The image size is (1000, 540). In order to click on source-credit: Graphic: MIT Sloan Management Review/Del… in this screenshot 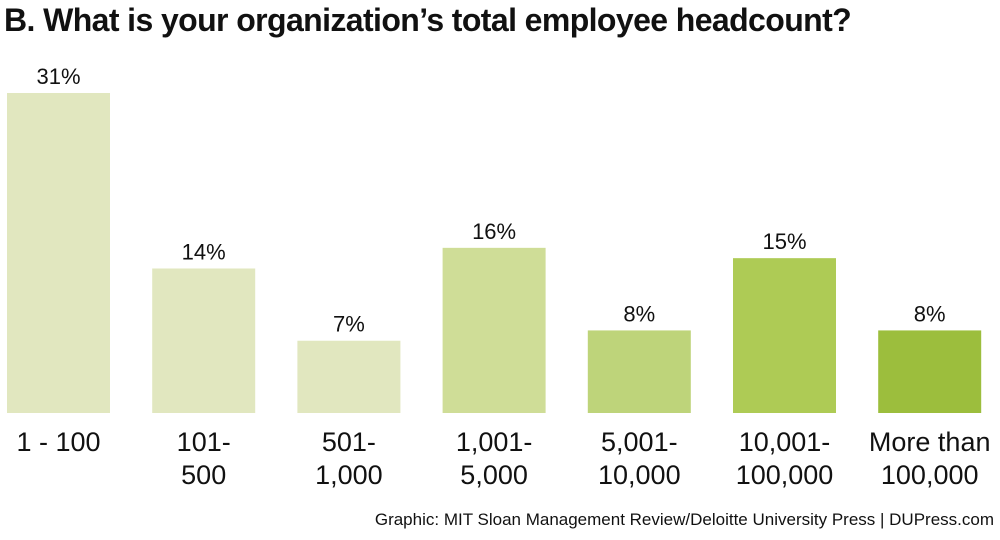, I will do `click(684, 519)`.